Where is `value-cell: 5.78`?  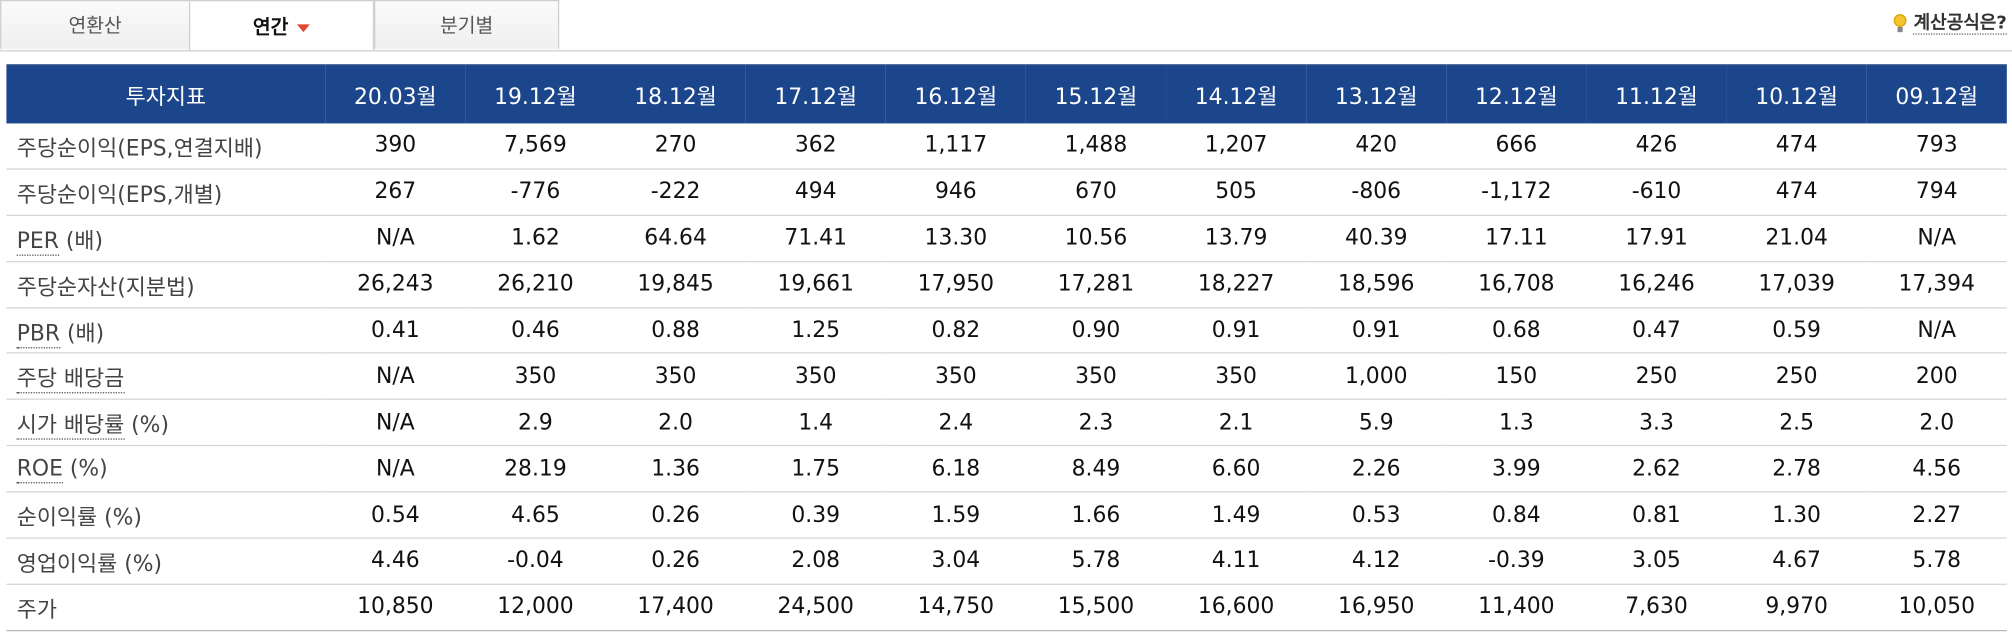
value-cell: 5.78 is located at coordinates (1096, 561).